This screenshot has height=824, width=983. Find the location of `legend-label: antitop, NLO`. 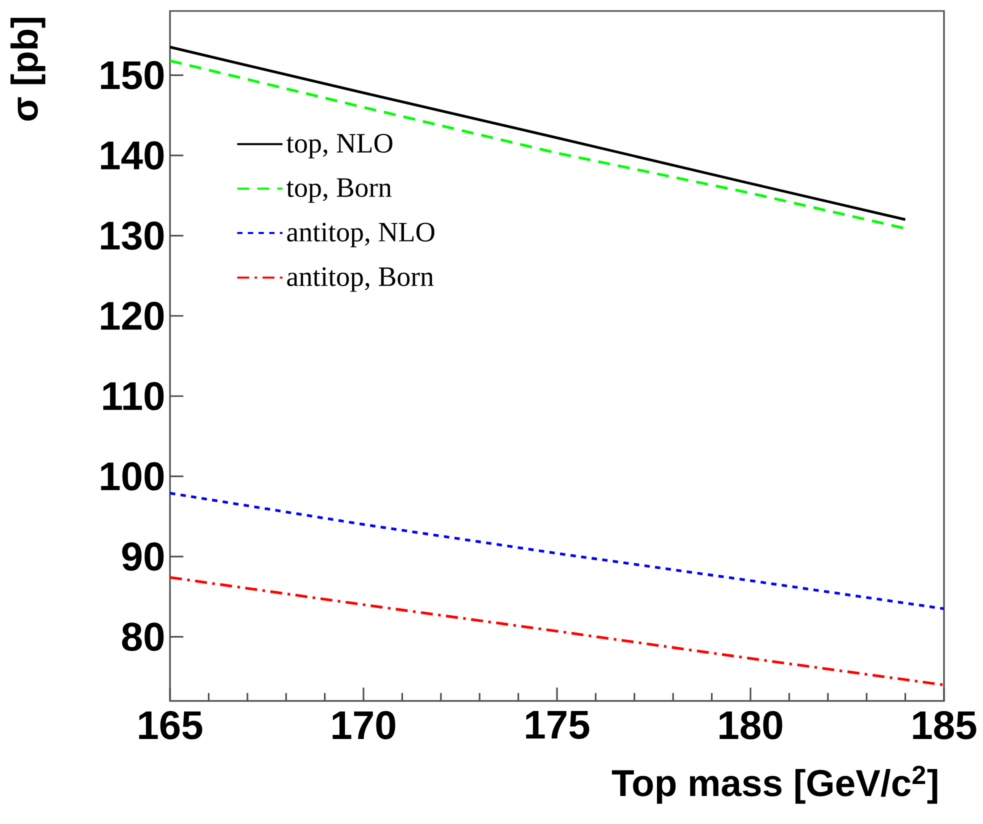

legend-label: antitop, NLO is located at coordinates (360, 235).